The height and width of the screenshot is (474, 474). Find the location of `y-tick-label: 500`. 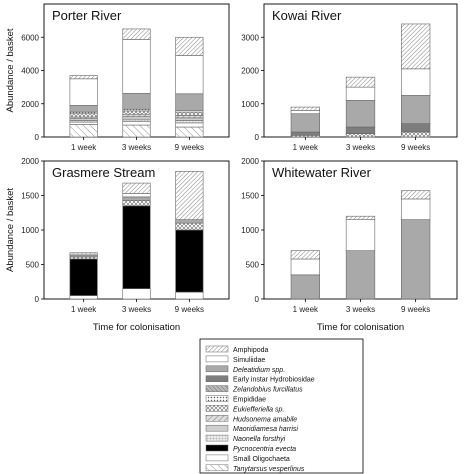

y-tick-label: 500 is located at coordinates (33, 265).